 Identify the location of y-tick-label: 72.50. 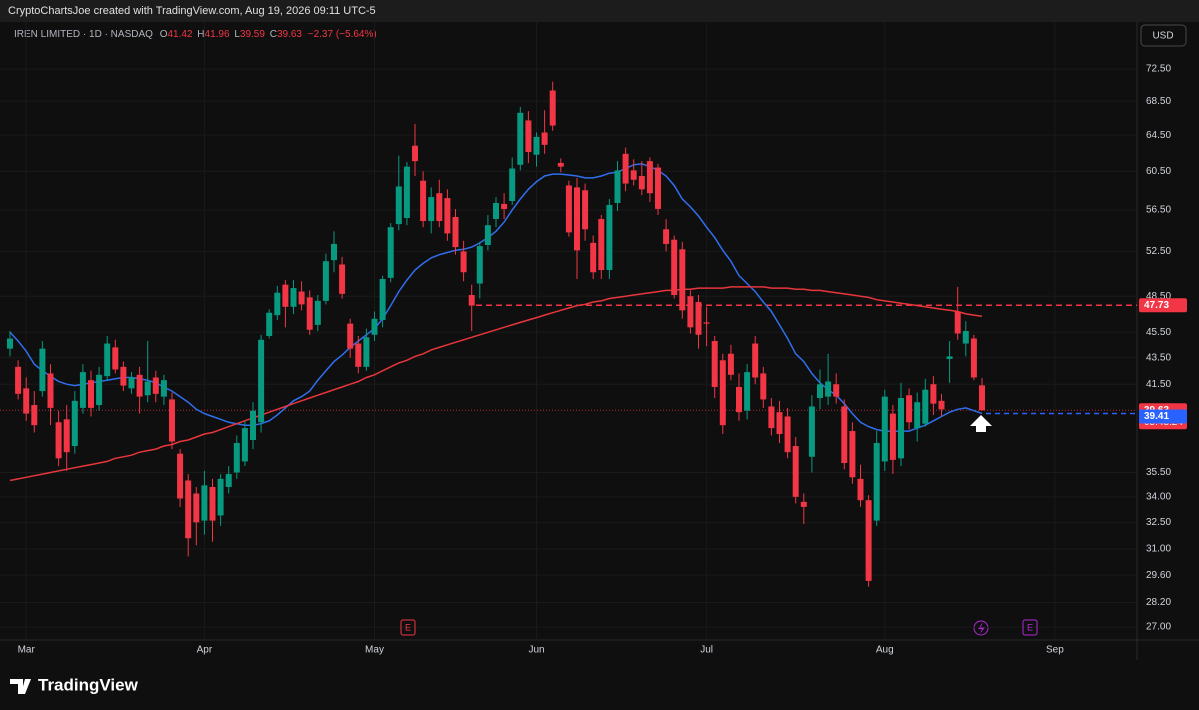
(1158, 69).